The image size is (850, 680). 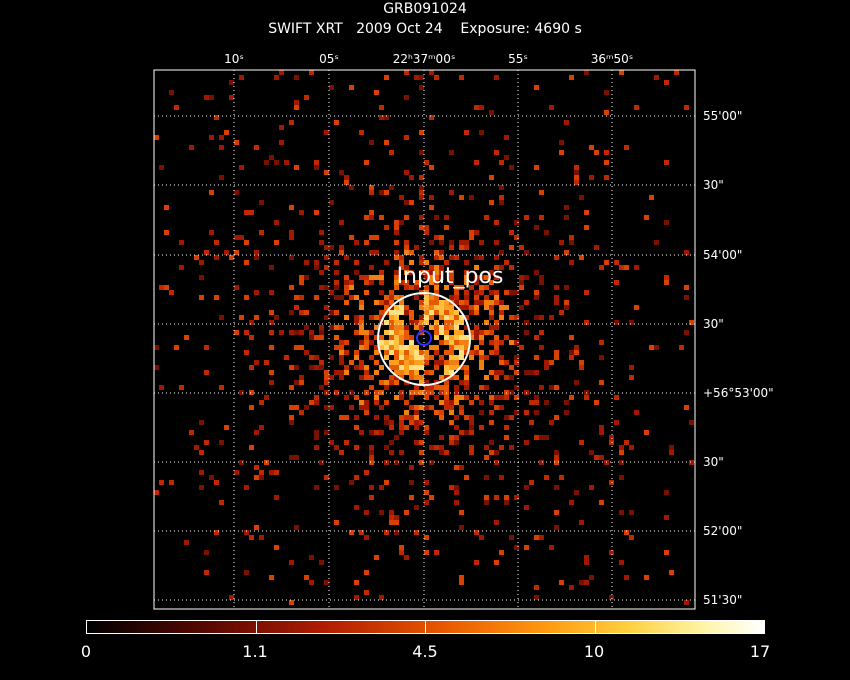 What do you see at coordinates (425, 29) in the screenshot?
I see `image-subtitle: SWIFT XRT 2009 Oct 24 Exposure: 4690 s` at bounding box center [425, 29].